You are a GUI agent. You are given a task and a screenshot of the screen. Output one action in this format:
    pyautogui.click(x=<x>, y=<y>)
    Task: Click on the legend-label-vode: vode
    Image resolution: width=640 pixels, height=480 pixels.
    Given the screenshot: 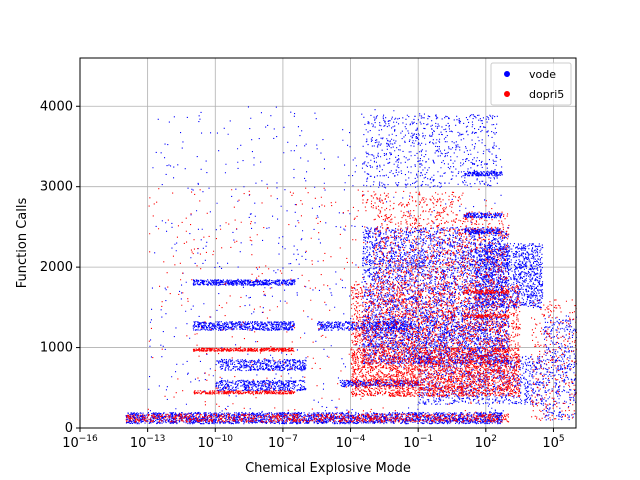 What is the action you would take?
    pyautogui.click(x=542, y=74)
    